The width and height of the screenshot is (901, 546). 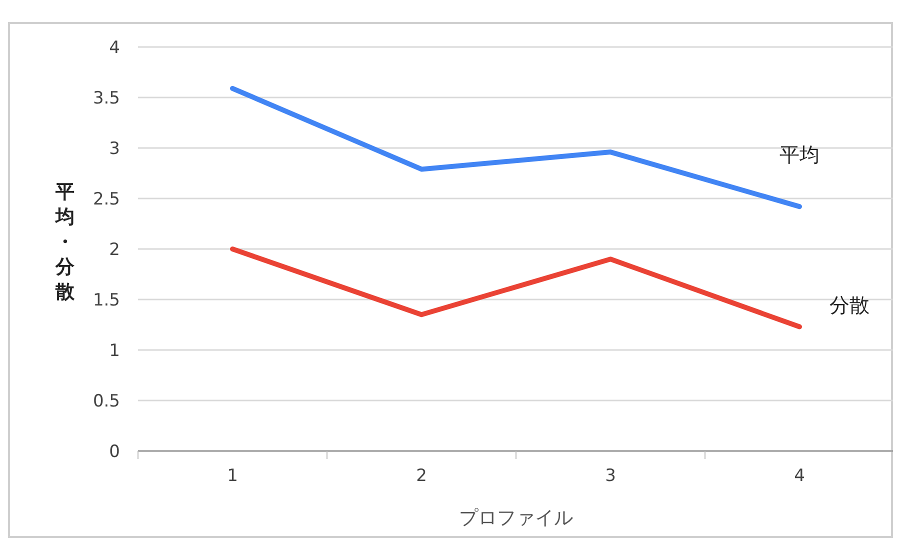 I want to click on y-tick-label: 3, so click(x=114, y=148).